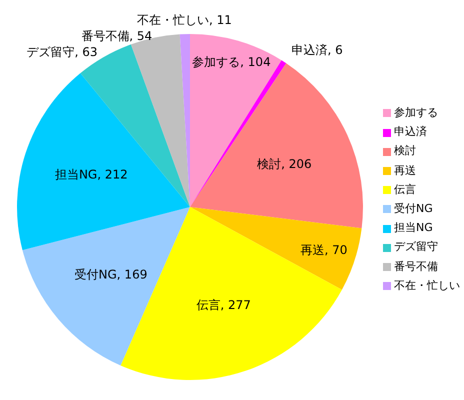 The width and height of the screenshot is (464, 400). I want to click on legend-label: 検討, so click(405, 151).